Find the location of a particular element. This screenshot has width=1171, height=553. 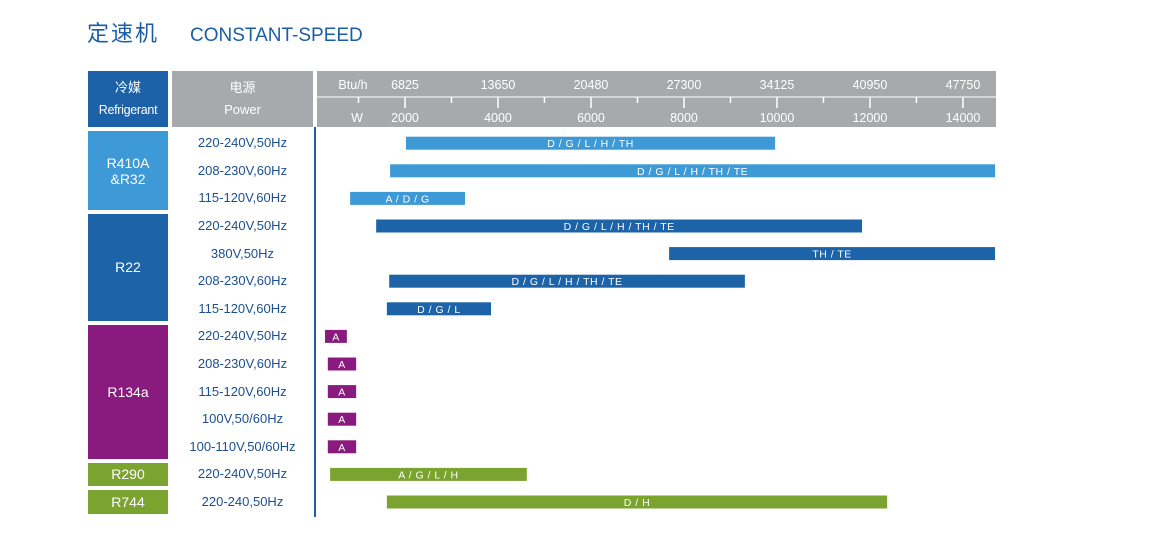

refrigerant-name: R22 is located at coordinates (128, 267).